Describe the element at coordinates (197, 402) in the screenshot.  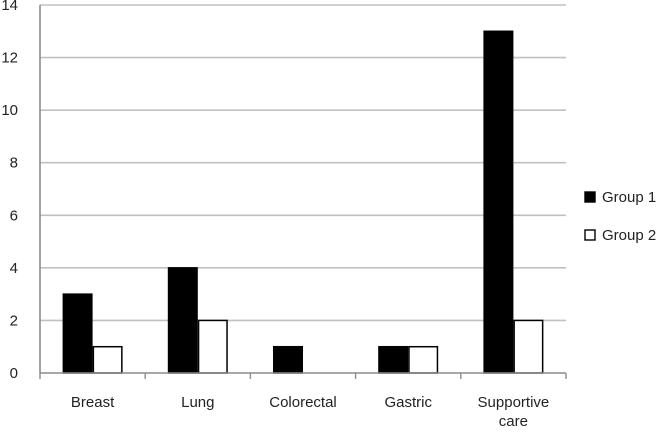
I see `x-tick-label: Lung` at that location.